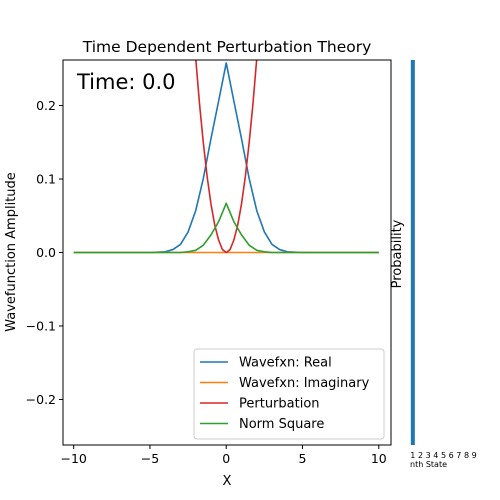 This screenshot has width=500, height=500. Describe the element at coordinates (397, 253) in the screenshot. I see `probability-label: Probability` at that location.